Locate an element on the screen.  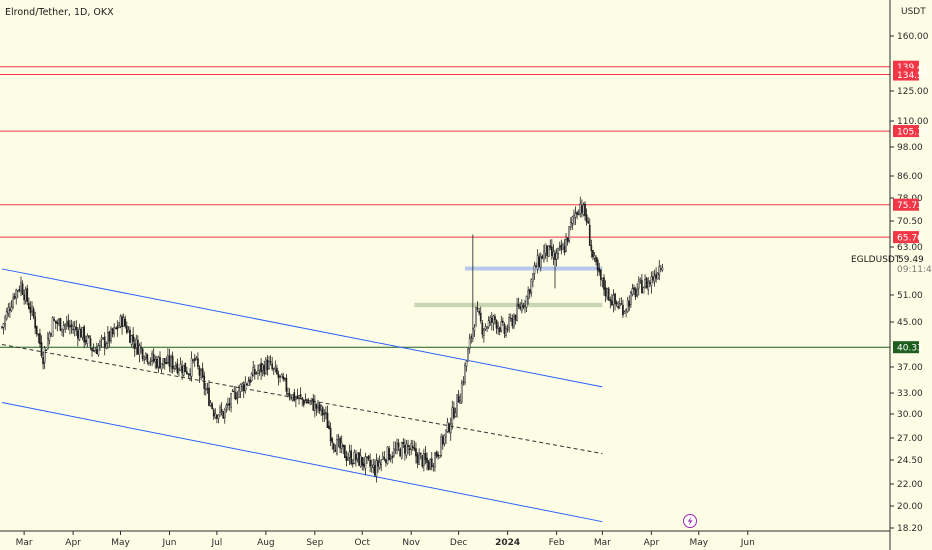
channel-upper is located at coordinates (302, 328).